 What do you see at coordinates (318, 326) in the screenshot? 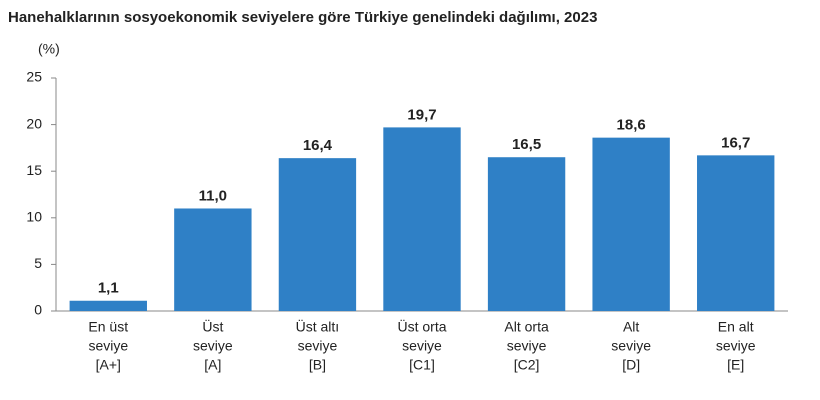
I see `x-tick-label: Üst altı` at bounding box center [318, 326].